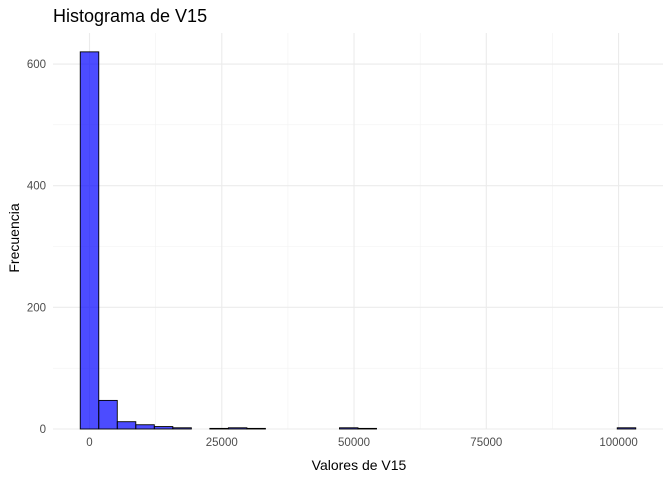 The image size is (672, 480). What do you see at coordinates (36, 65) in the screenshot?
I see `y-tick-label: 600` at bounding box center [36, 65].